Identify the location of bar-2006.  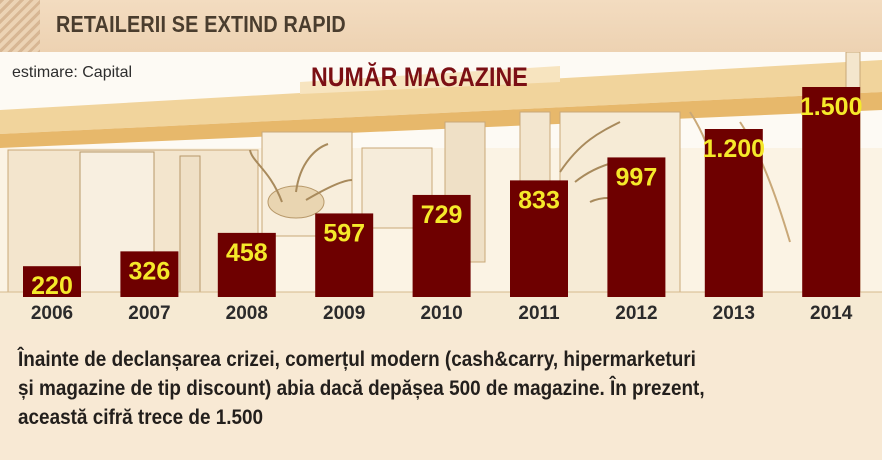
(52, 281).